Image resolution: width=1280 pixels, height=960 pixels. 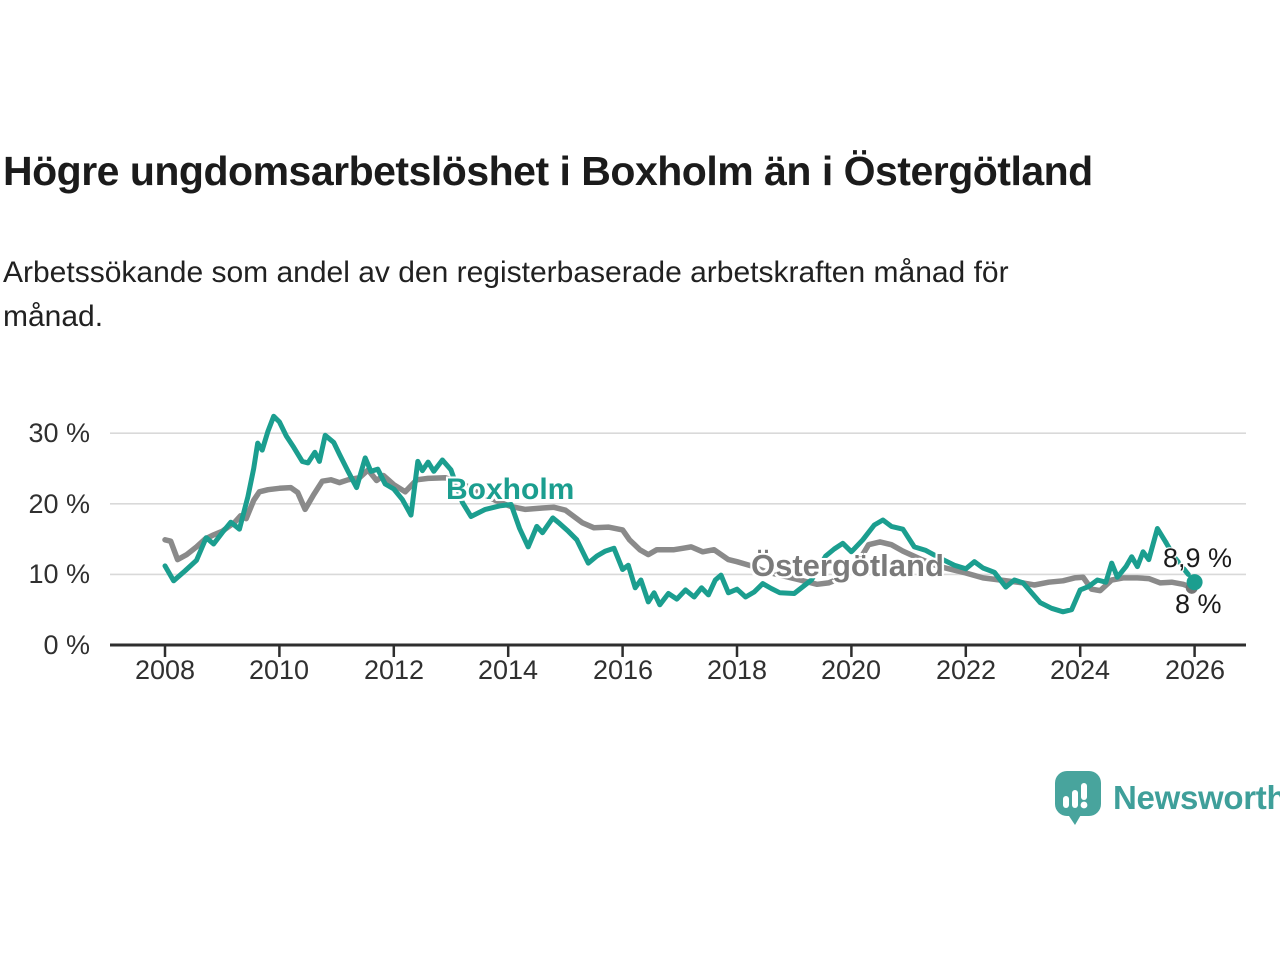 I want to click on value-label-ostergotland: 8 %, so click(x=1198, y=604).